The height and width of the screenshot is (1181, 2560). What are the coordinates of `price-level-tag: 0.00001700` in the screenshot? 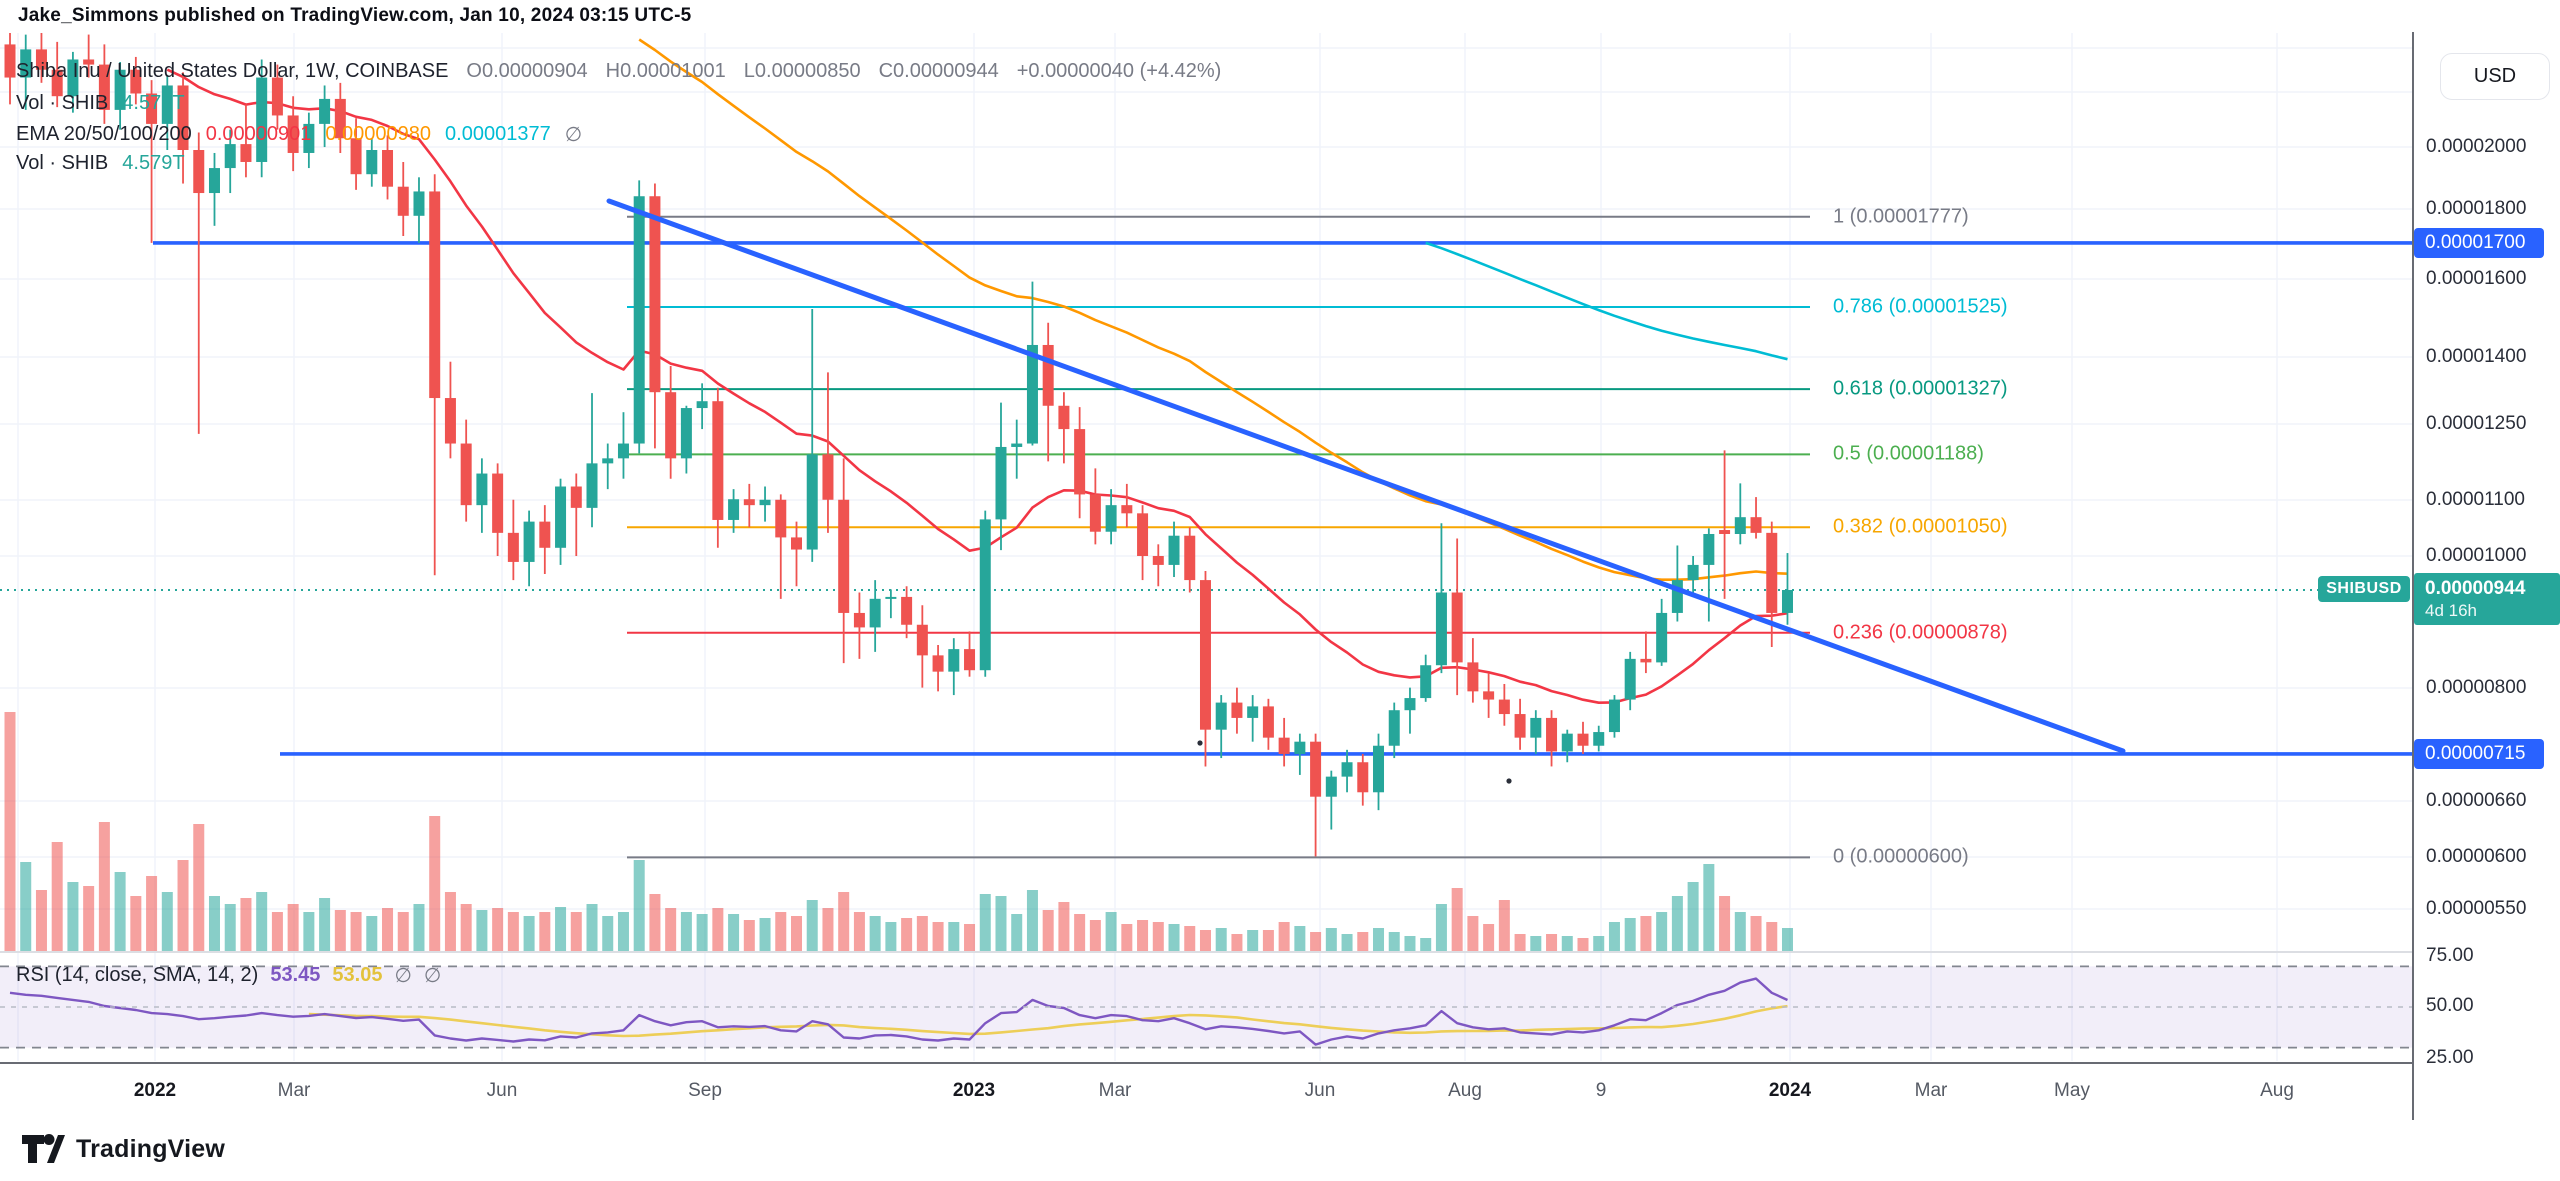 It's located at (2479, 243).